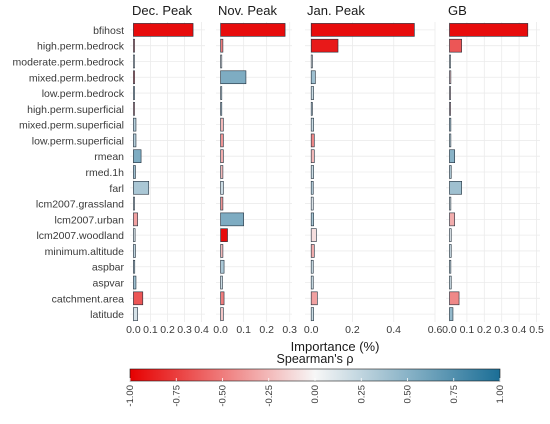 Image resolution: width=550 pixels, height=424 pixels. Describe the element at coordinates (108, 284) in the screenshot. I see `category-label: aspvar` at that location.